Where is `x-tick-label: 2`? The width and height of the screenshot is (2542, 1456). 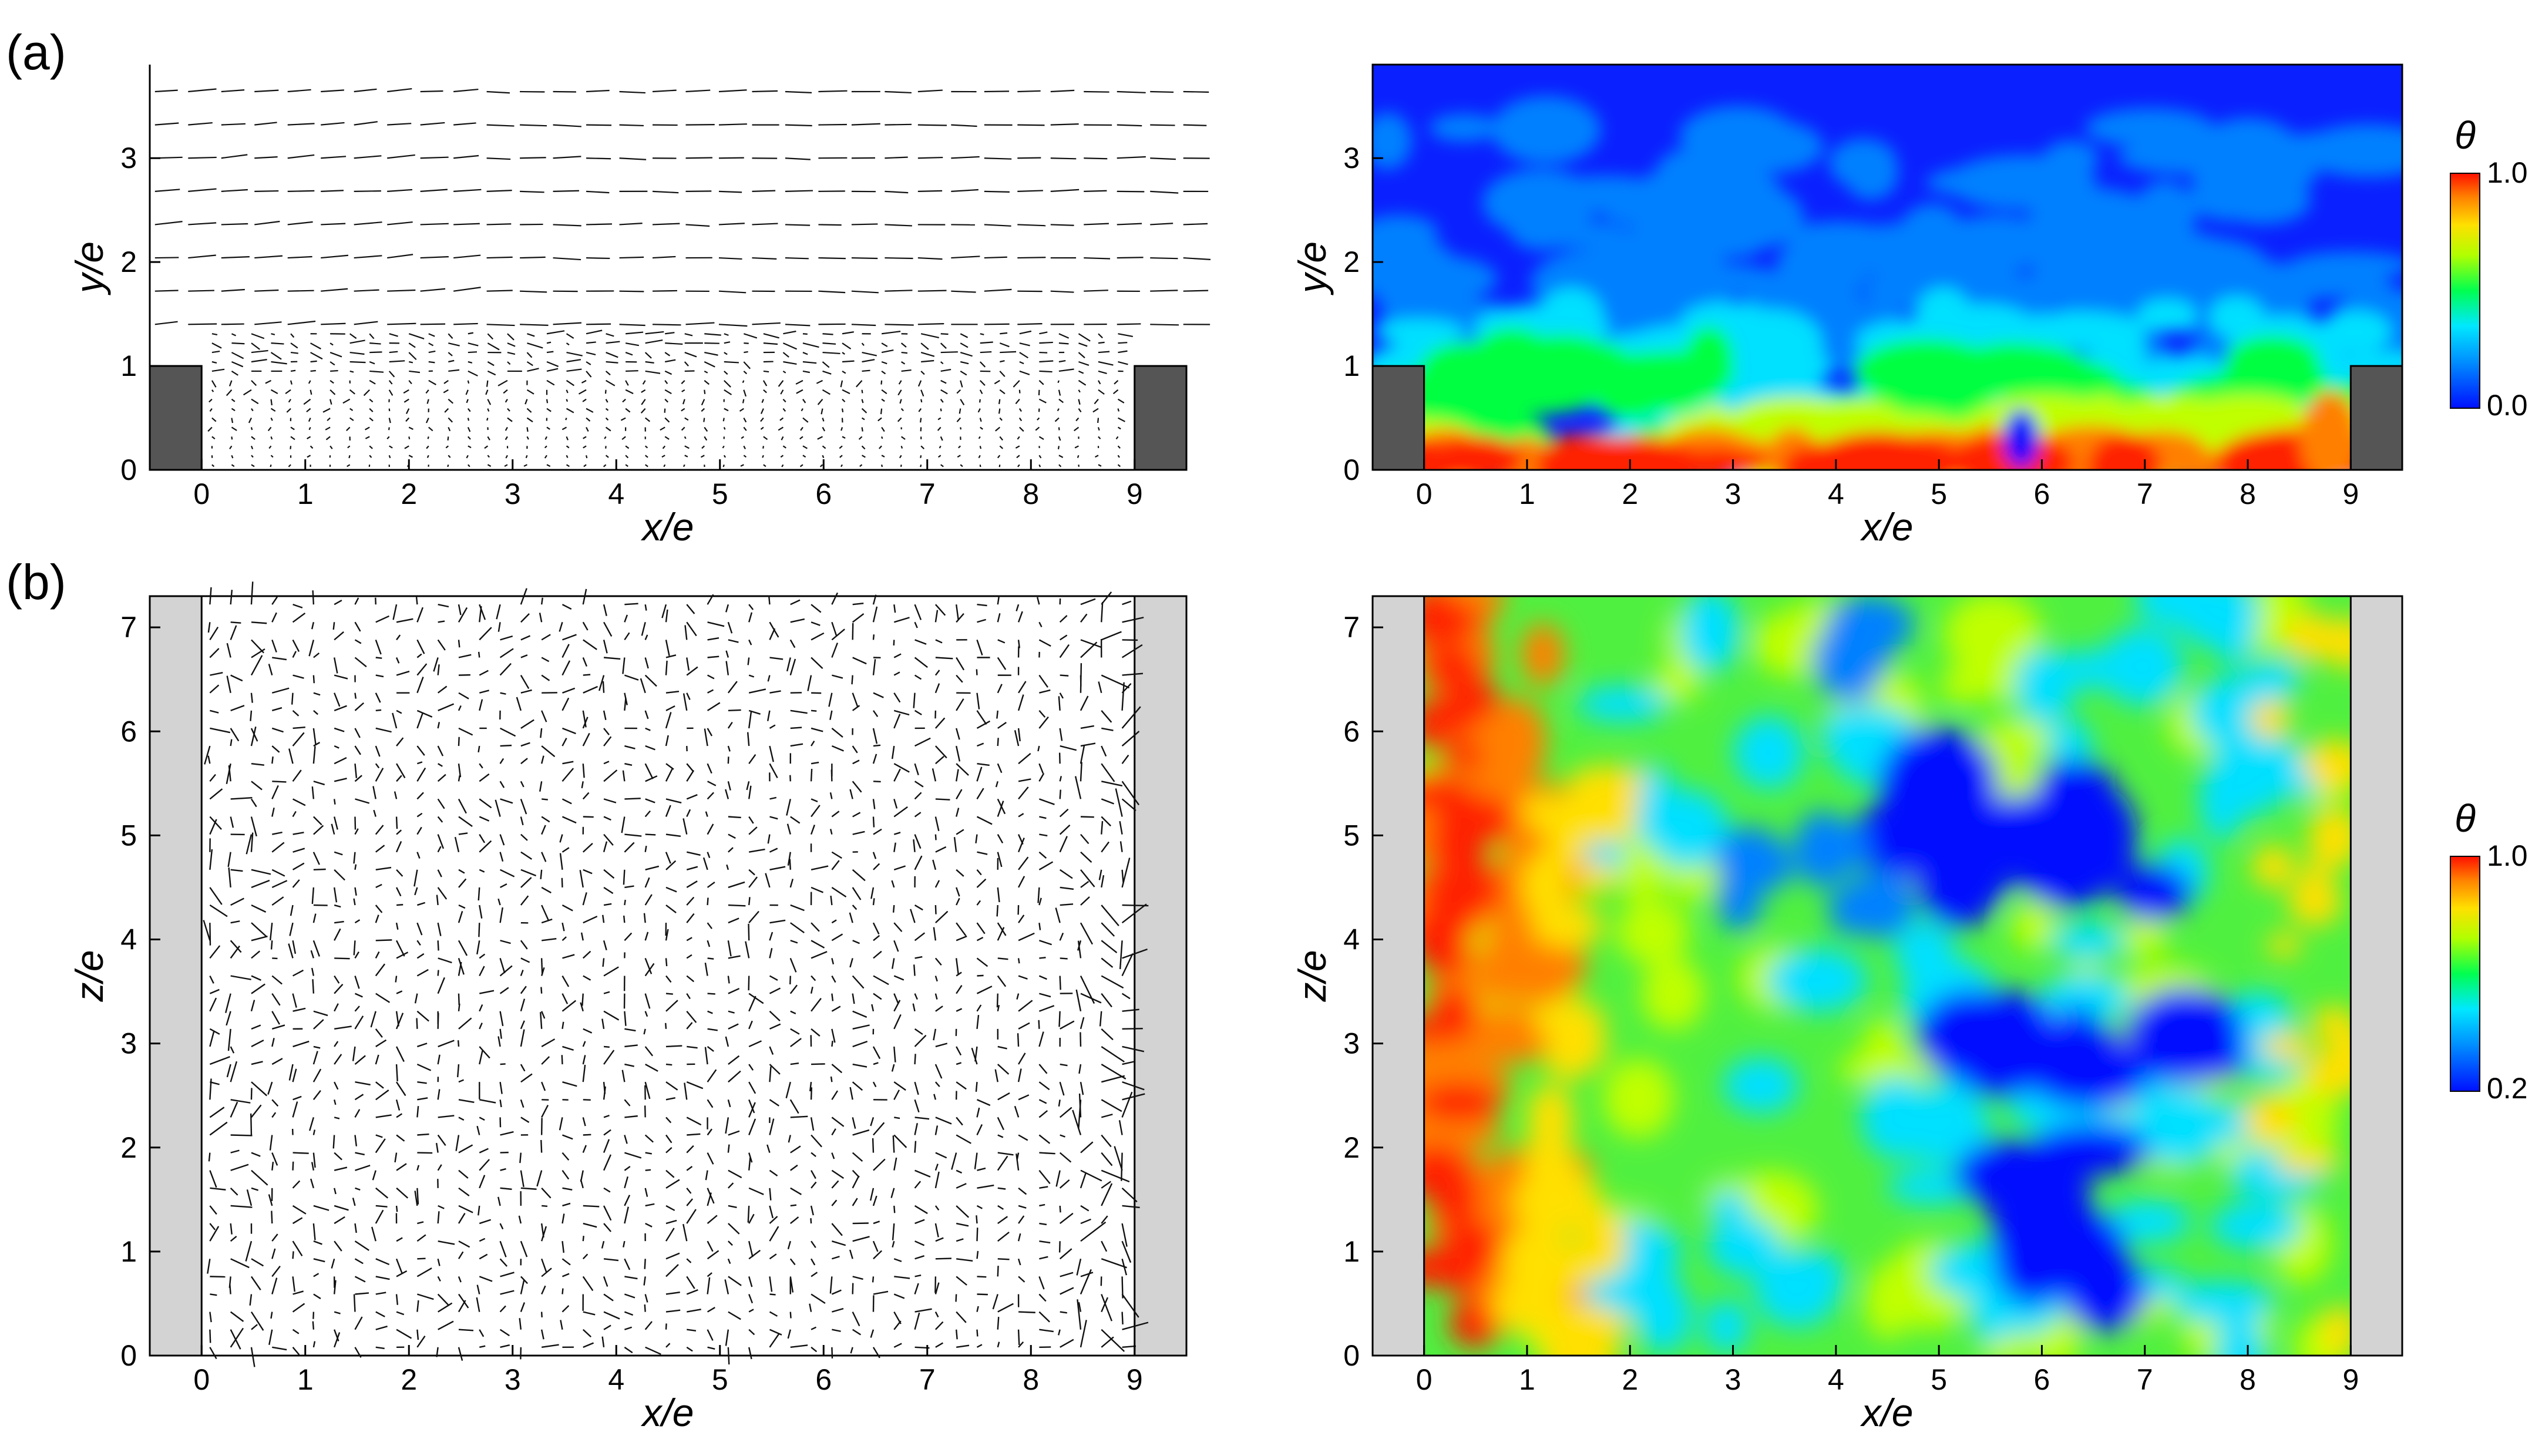
x-tick-label: 2 is located at coordinates (1630, 494).